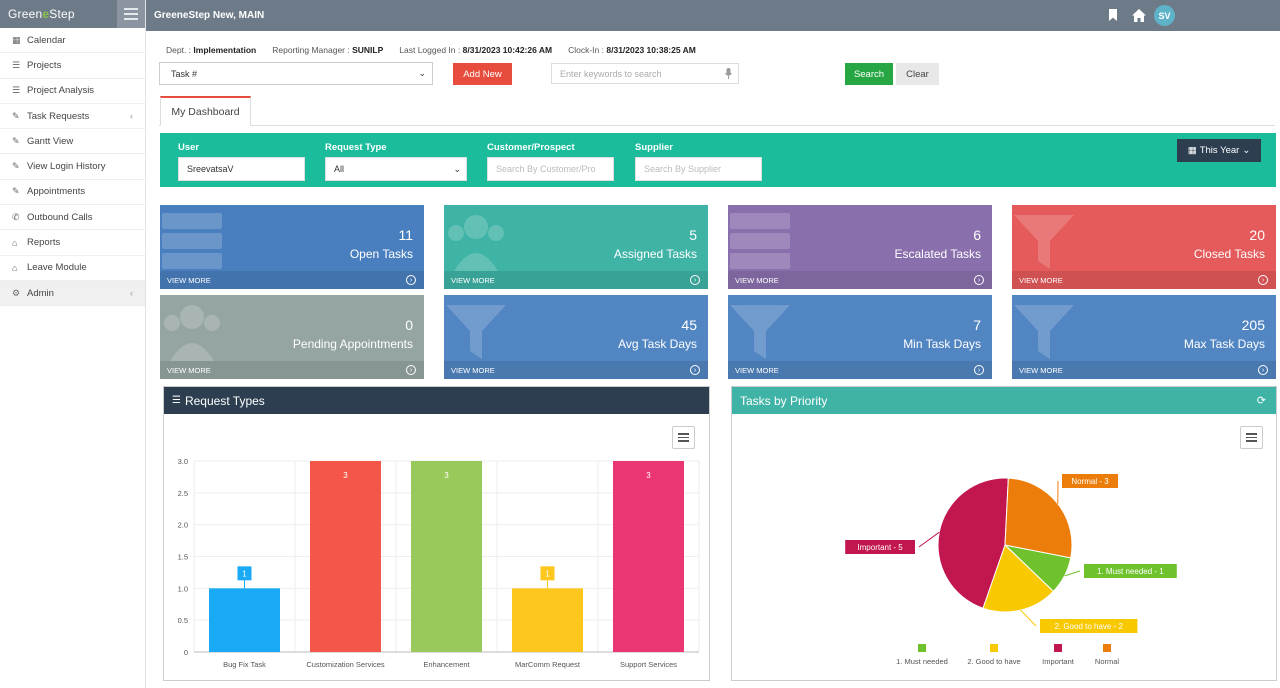 The width and height of the screenshot is (1280, 688). Describe the element at coordinates (56, 192) in the screenshot. I see `sidebar-item-label: Appointments` at that location.